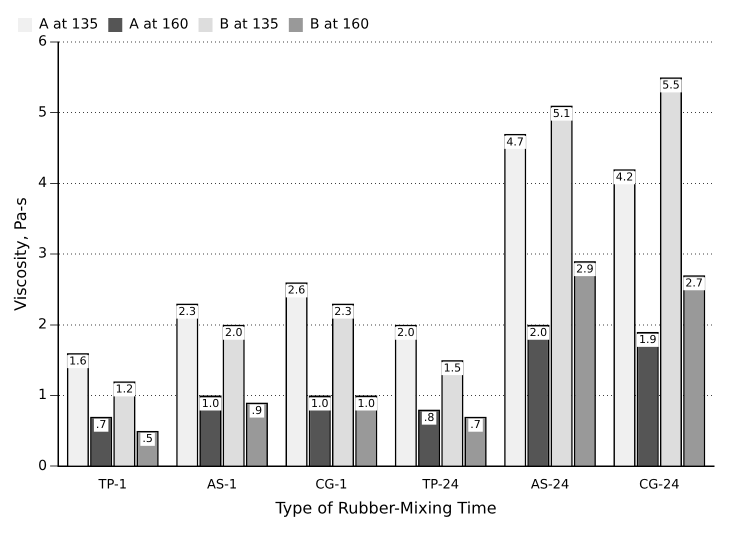 Image resolution: width=734 pixels, height=533 pixels. I want to click on data-label: 2.6, so click(297, 290).